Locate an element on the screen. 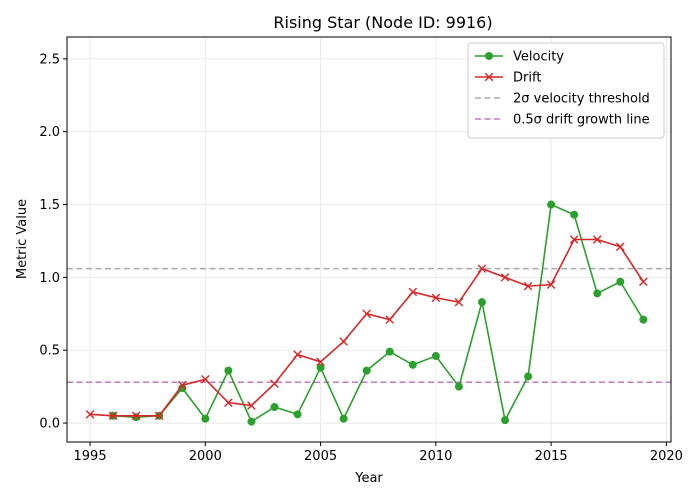  y-tick-label: 0.5 is located at coordinates (49, 351).